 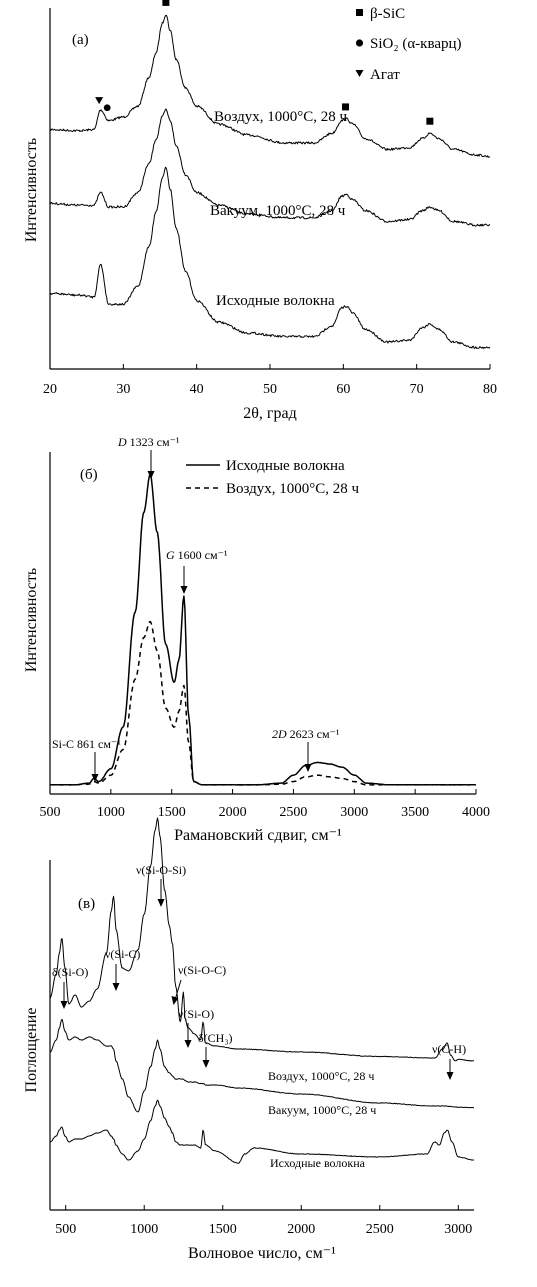 I want to click on x-tick-label: 3500, so click(x=415, y=812).